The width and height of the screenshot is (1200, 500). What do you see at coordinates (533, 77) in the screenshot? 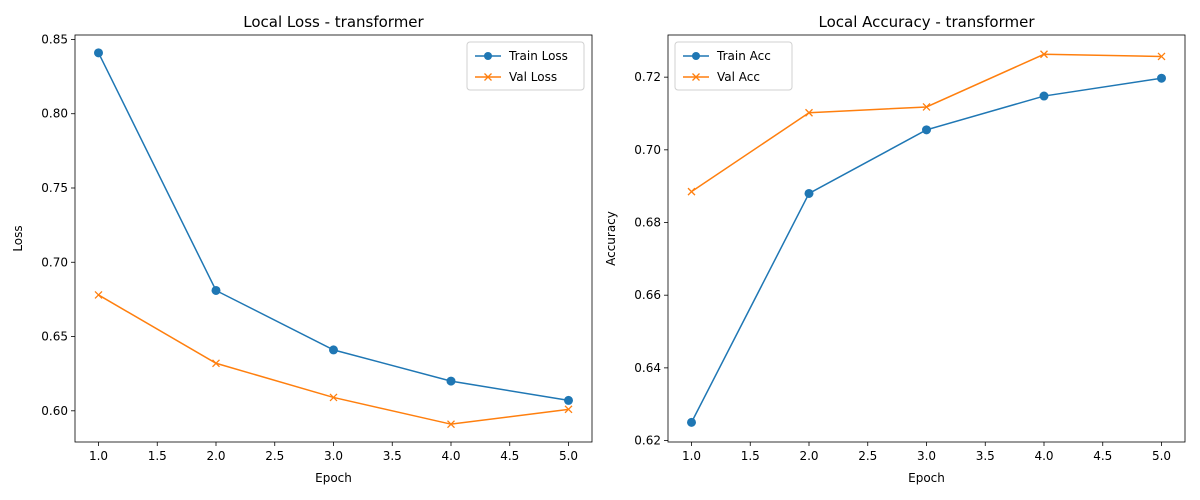
I see `val-loss-legend-label: Val Loss` at bounding box center [533, 77].